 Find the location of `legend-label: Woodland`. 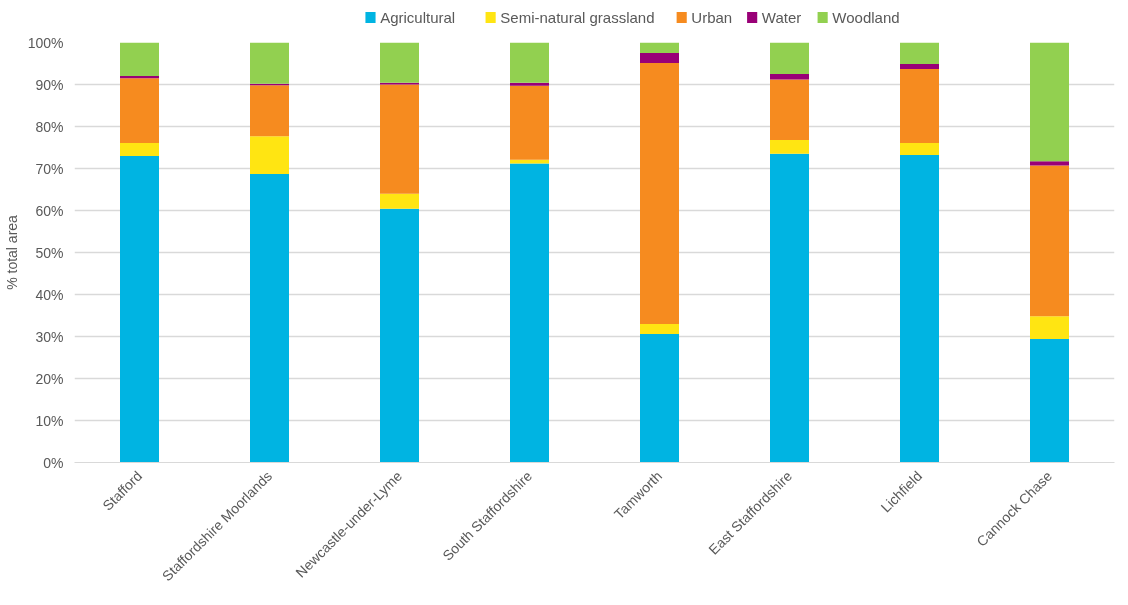

legend-label: Woodland is located at coordinates (866, 17).